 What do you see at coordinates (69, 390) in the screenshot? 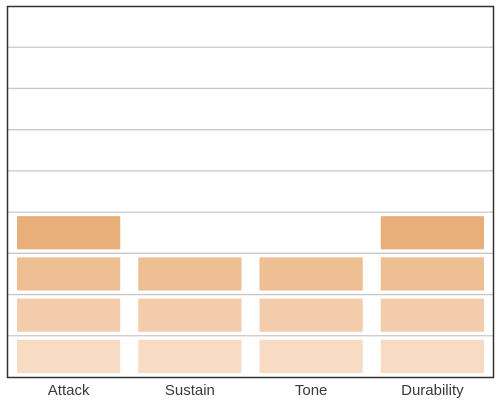
I see `category-label-attack: Attack` at bounding box center [69, 390].